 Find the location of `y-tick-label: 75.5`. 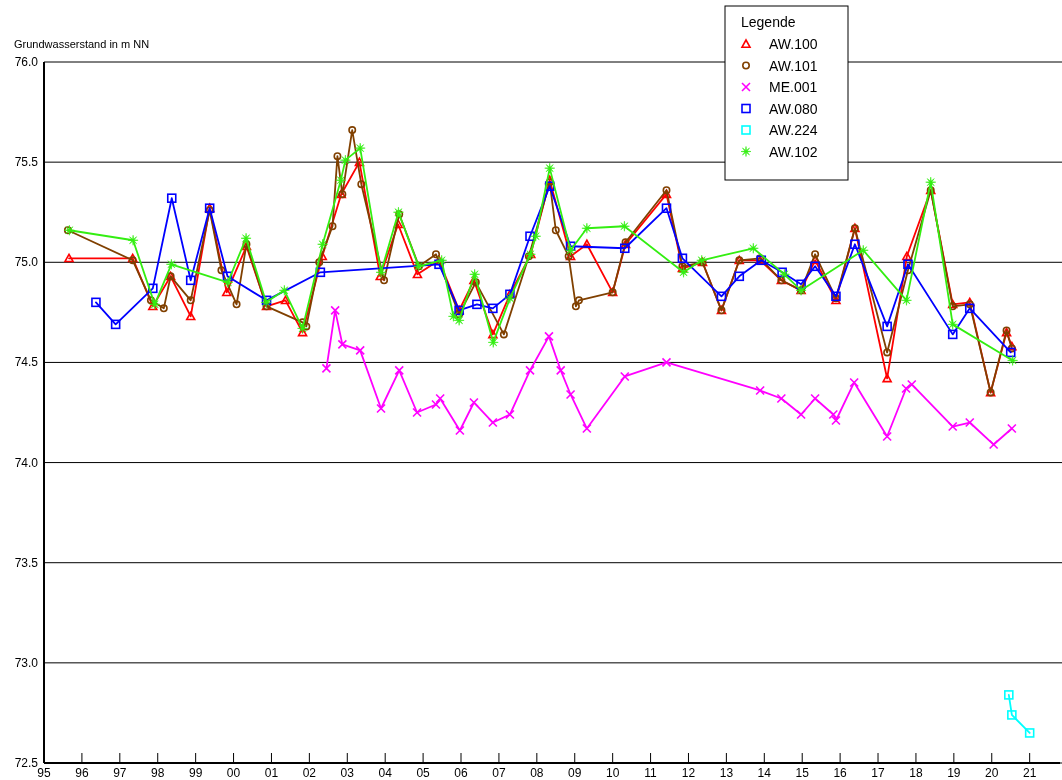

y-tick-label: 75.5 is located at coordinates (26, 162).